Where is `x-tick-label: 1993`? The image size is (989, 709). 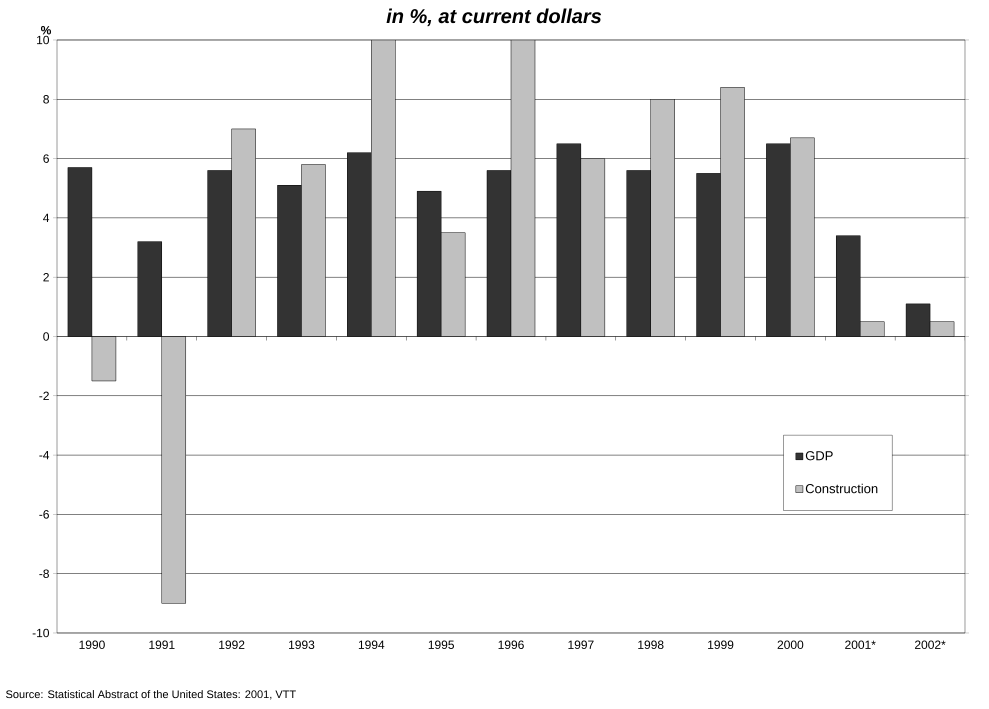
x-tick-label: 1993 is located at coordinates (301, 645).